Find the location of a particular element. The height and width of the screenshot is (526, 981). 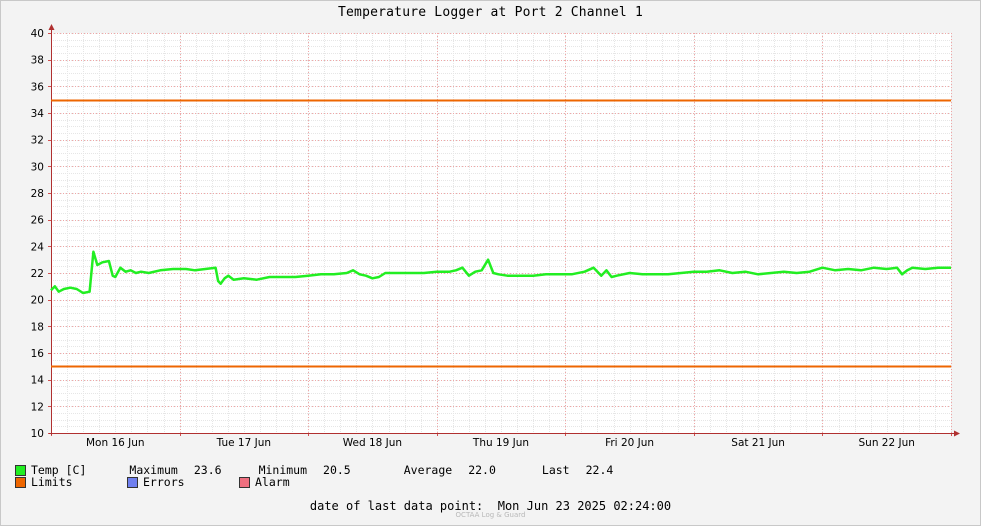

legend-last-label: Last is located at coordinates (555, 470).